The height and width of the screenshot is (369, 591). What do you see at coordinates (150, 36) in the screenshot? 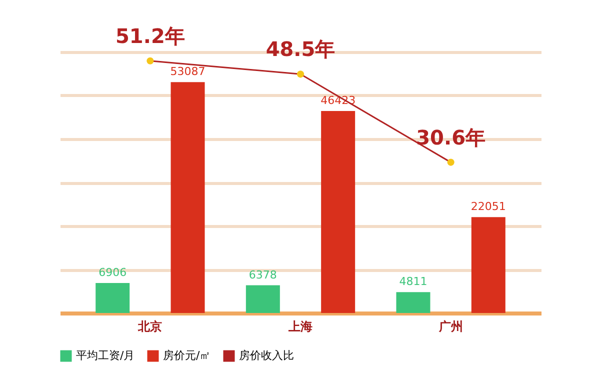
I see `data-label: 51.2年` at bounding box center [150, 36].